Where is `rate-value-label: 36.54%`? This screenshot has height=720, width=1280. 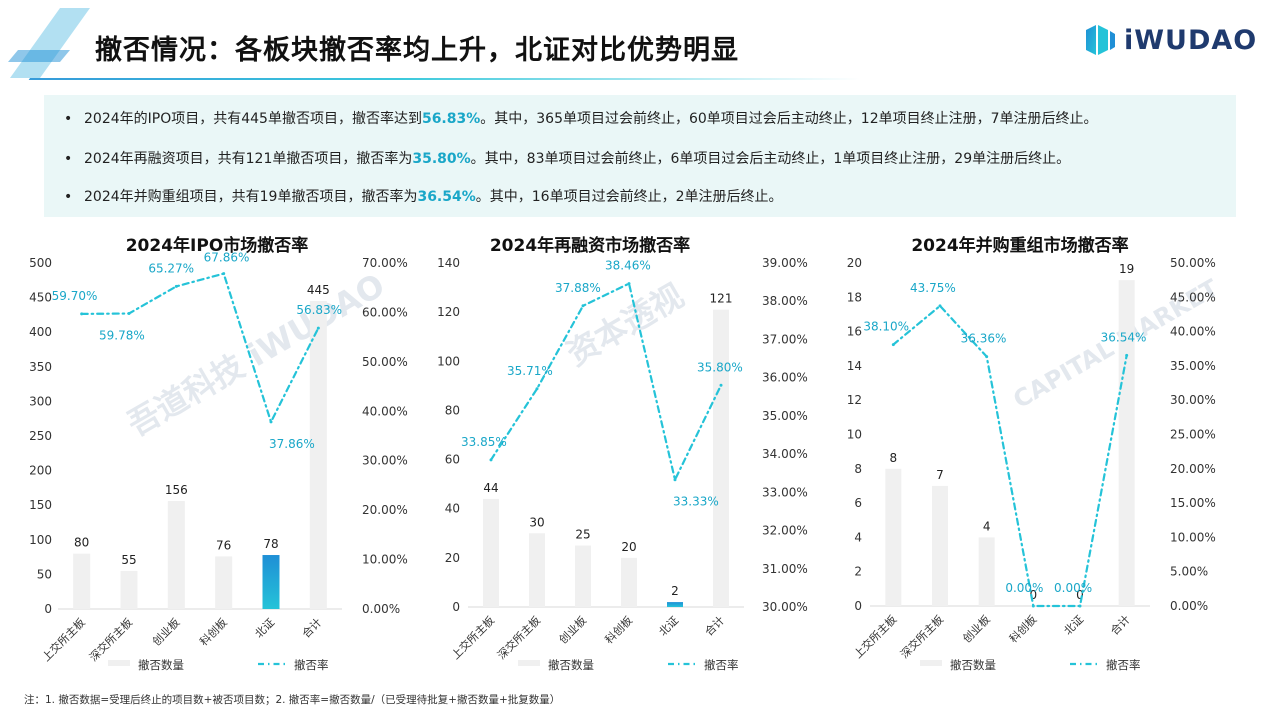 rate-value-label: 36.54% is located at coordinates (1124, 337).